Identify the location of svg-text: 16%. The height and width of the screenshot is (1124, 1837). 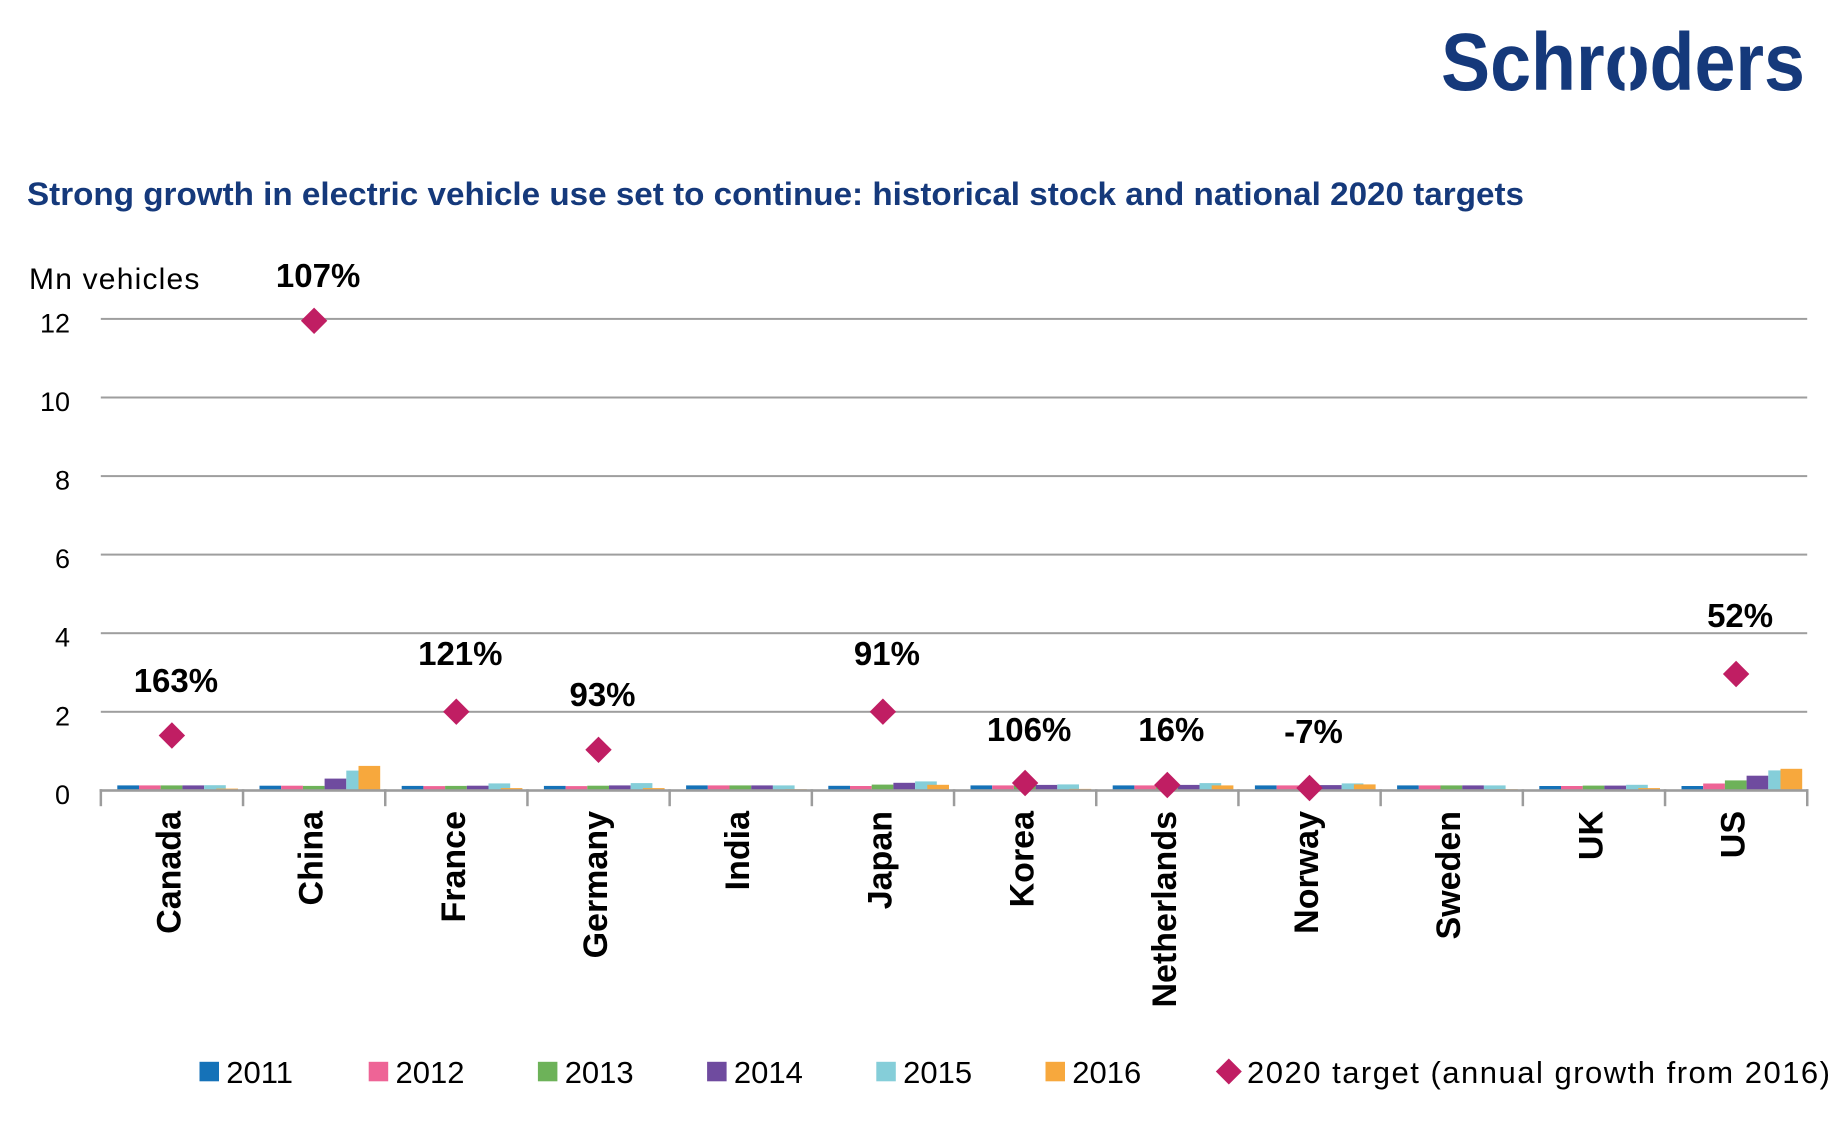
(1171, 729).